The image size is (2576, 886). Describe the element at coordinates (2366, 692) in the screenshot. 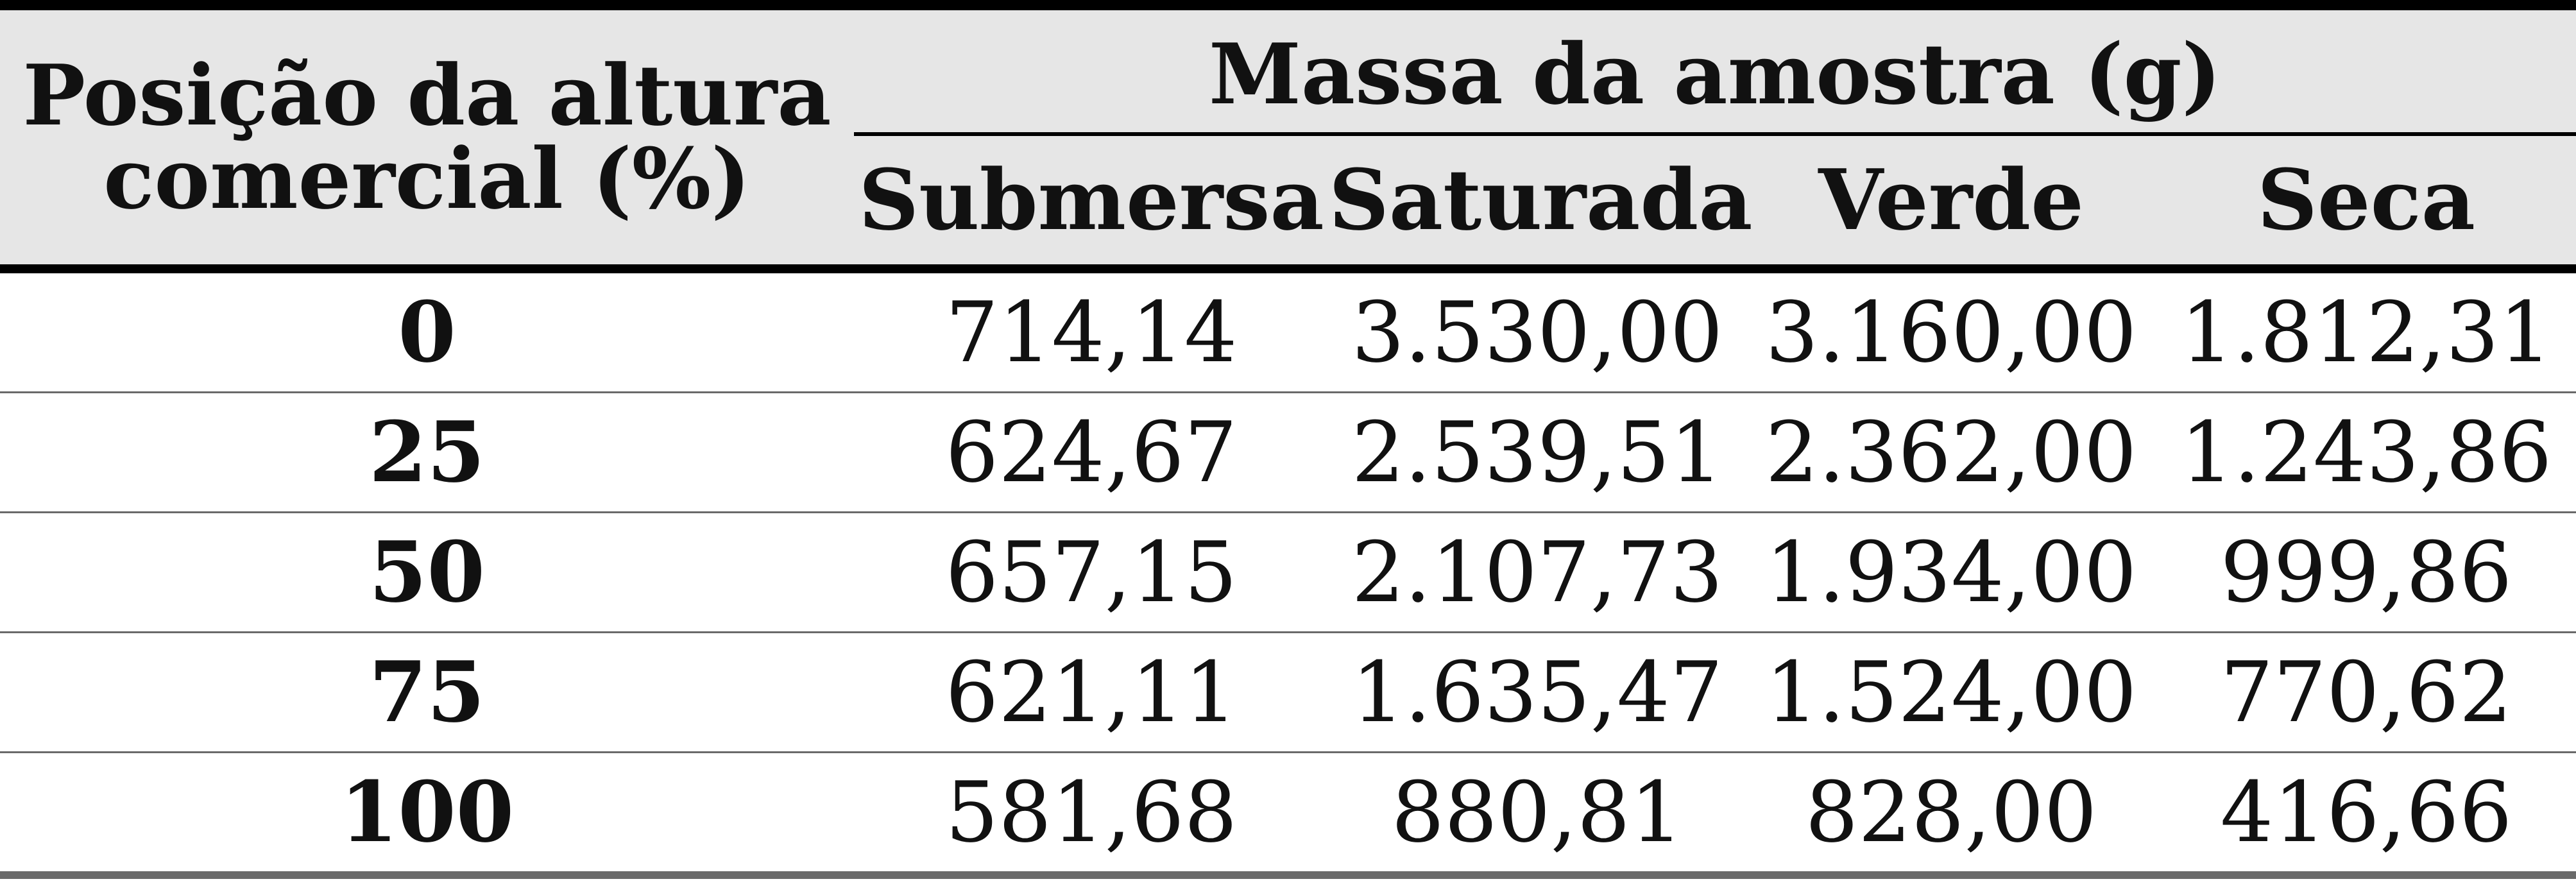

I see `seca-cell: 770,62` at that location.